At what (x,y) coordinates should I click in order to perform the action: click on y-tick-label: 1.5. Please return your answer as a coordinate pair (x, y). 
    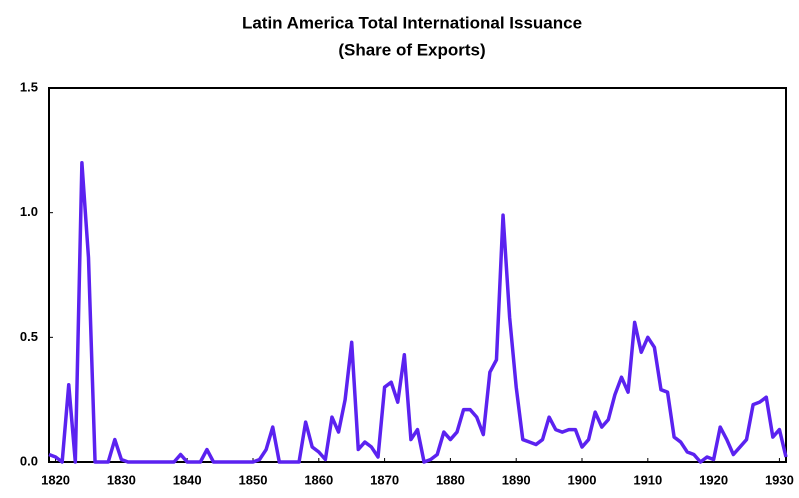
    Looking at the image, I should click on (29, 86).